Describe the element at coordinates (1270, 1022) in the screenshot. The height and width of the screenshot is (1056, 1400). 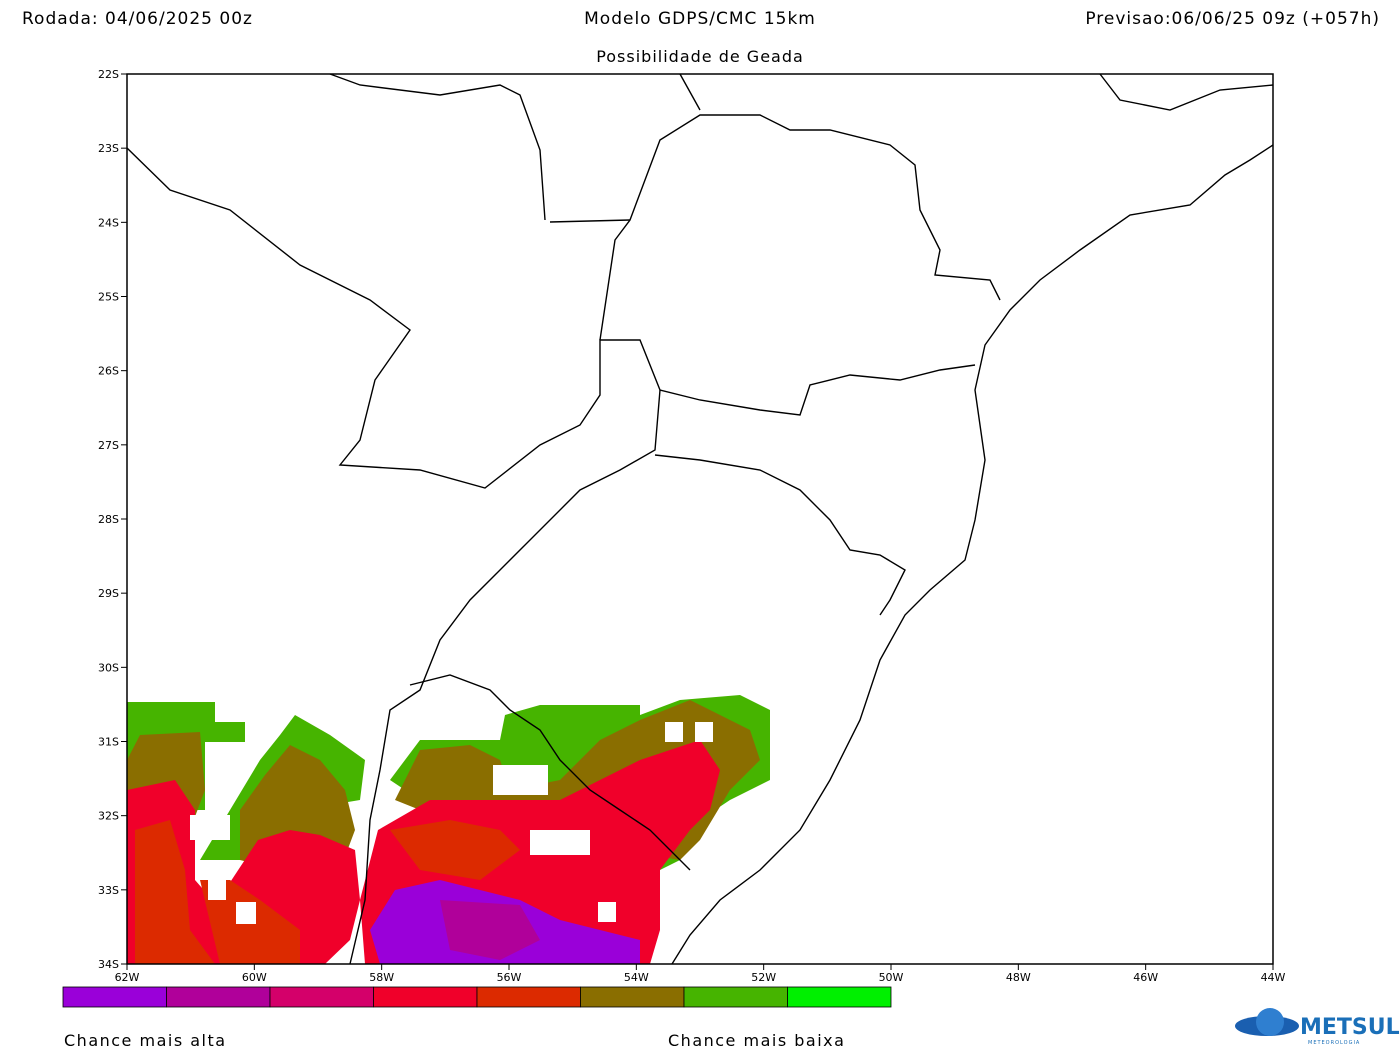
I see `logo-sphere` at that location.